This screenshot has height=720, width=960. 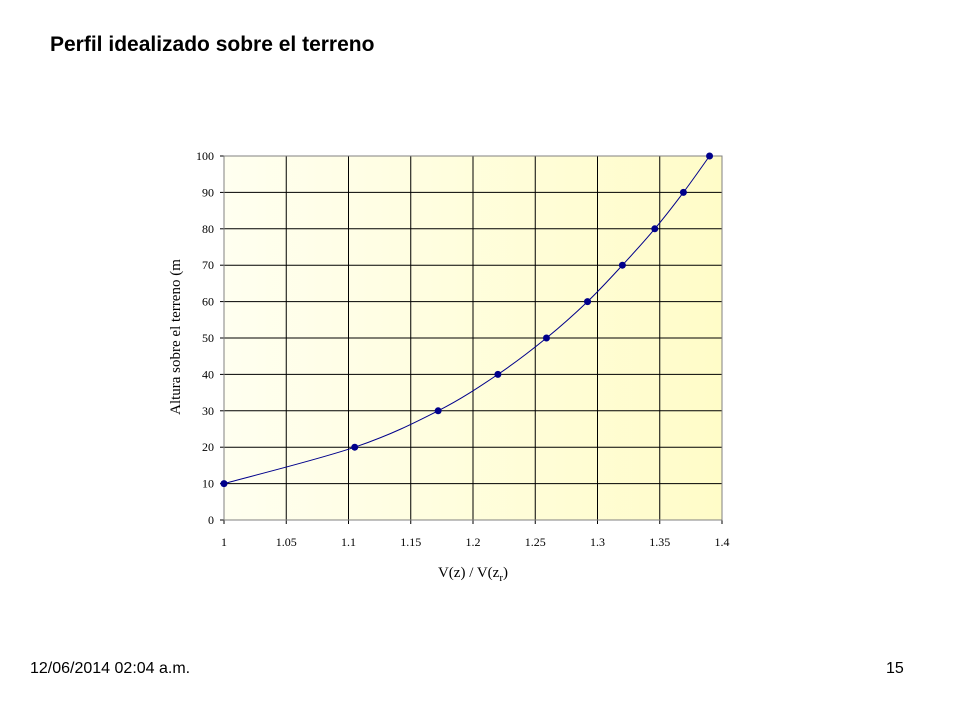 I want to click on x-tick-label: 1.2, so click(x=473, y=542).